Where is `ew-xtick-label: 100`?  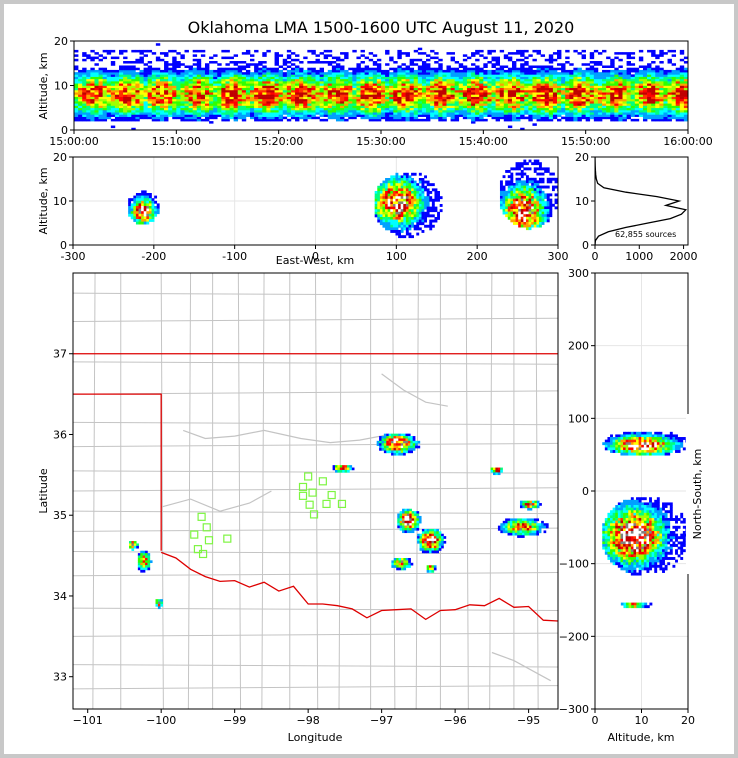 ew-xtick-label: 100 is located at coordinates (396, 256).